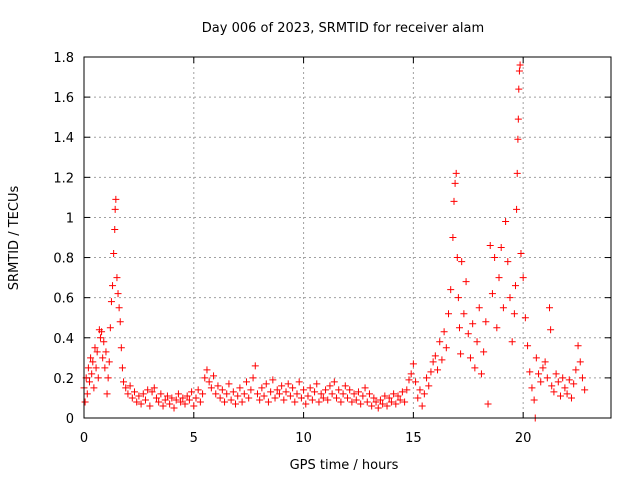  I want to click on y-tick-label: 0.8, so click(63, 259).